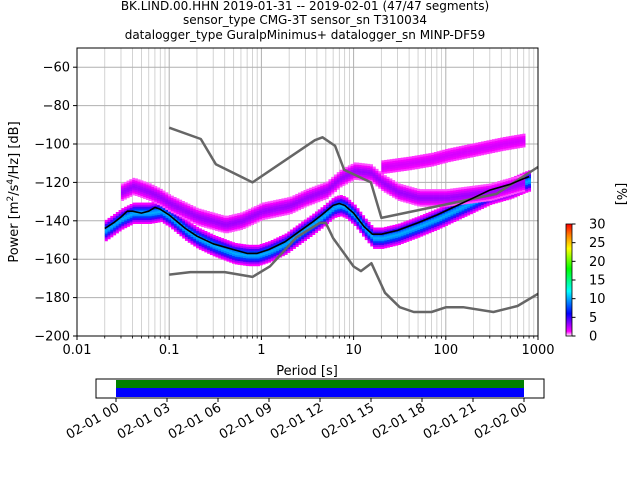 Image resolution: width=640 pixels, height=480 pixels. Describe the element at coordinates (52, 145) in the screenshot. I see `y-tick-label: −100` at that location.